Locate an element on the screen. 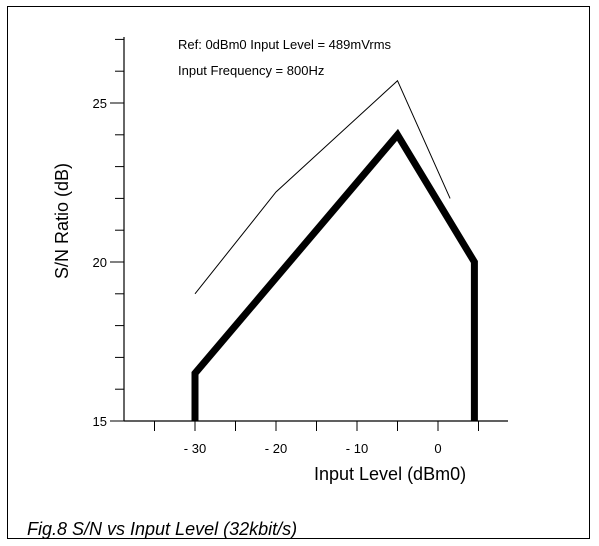 This screenshot has width=599, height=546. x-tick-label: - 20 is located at coordinates (276, 448).